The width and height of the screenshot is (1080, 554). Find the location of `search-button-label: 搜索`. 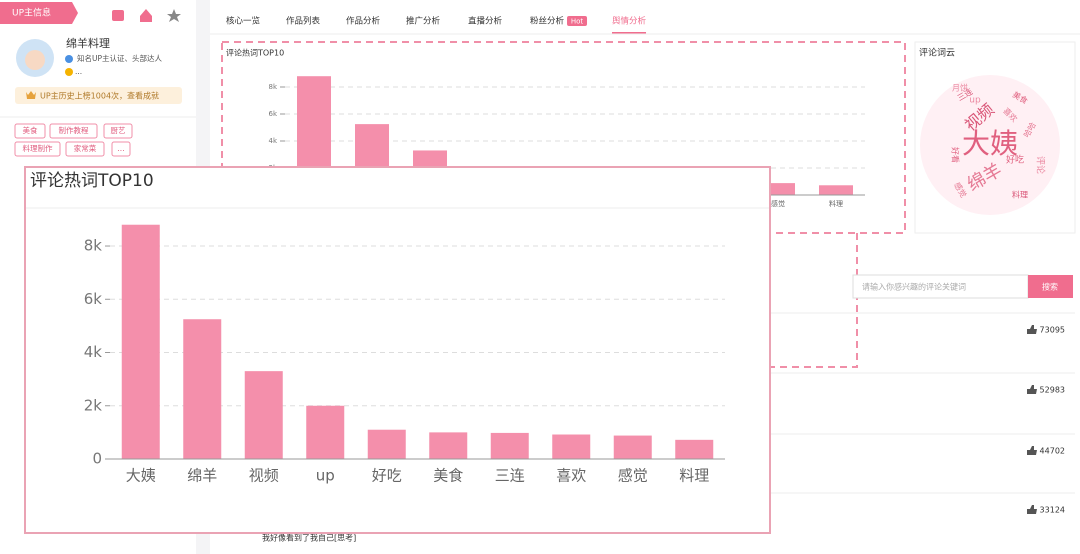

search-button-label: 搜索 is located at coordinates (1050, 287).